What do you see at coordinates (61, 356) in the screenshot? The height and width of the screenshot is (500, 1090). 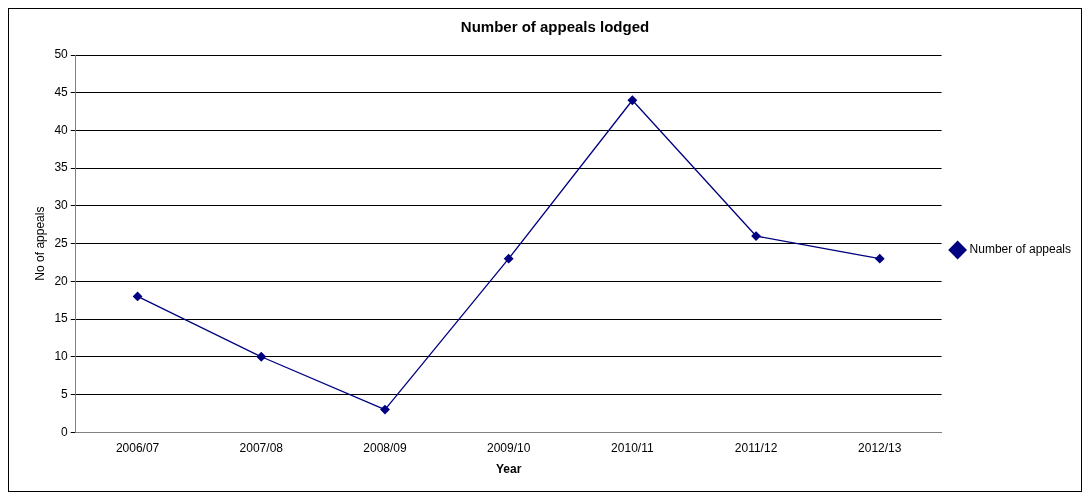 I see `y-tick-label: 10` at bounding box center [61, 356].